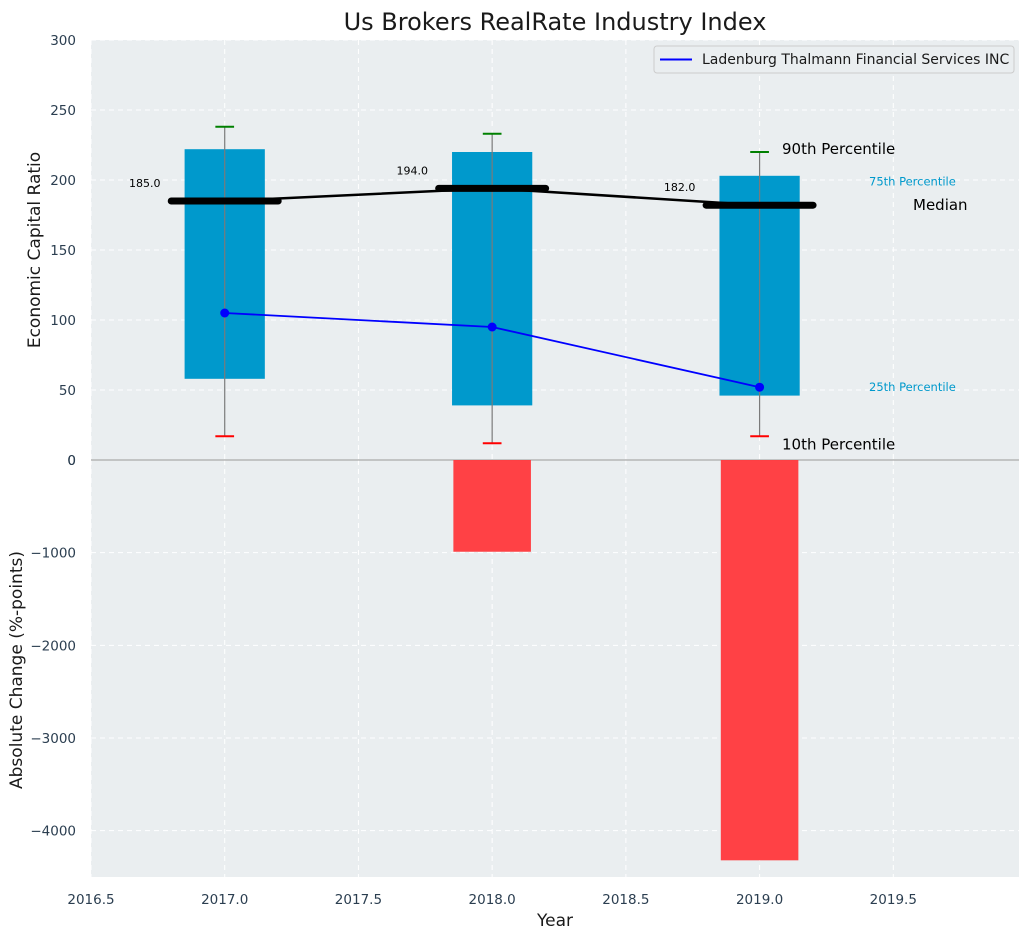 Image resolution: width=1029 pixels, height=940 pixels. I want to click on x-tick-label: 2018.0, so click(492, 900).